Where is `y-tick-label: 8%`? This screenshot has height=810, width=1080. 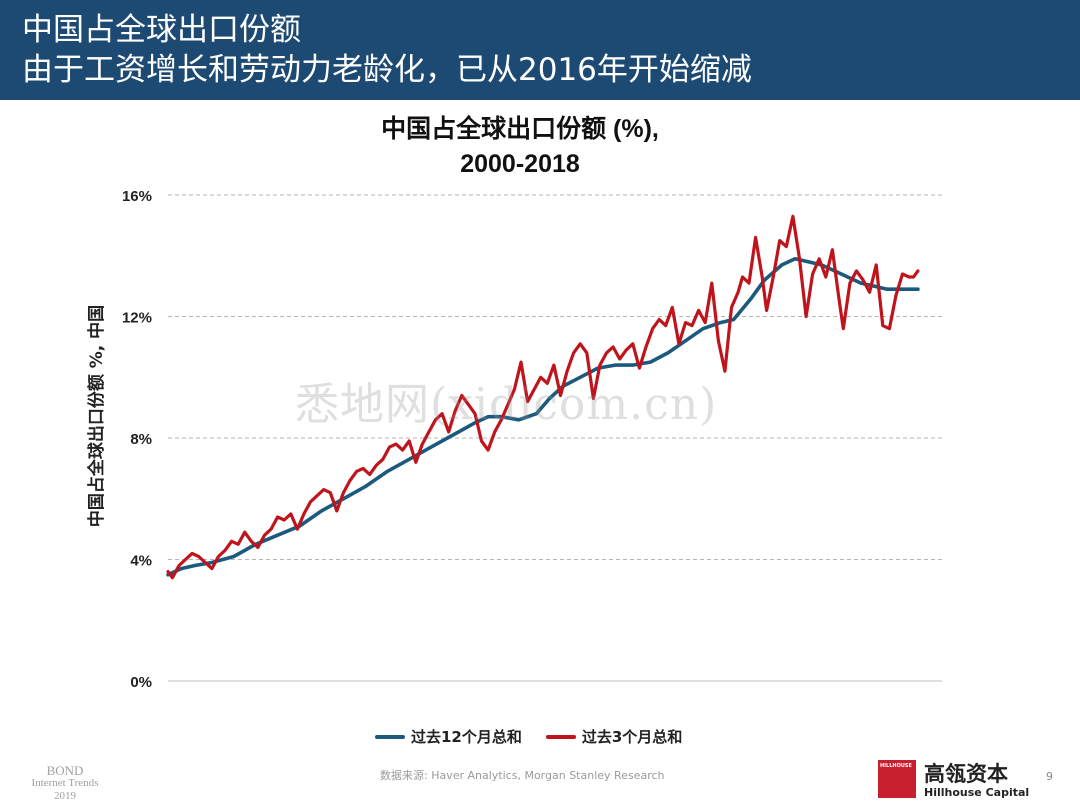 y-tick-label: 8% is located at coordinates (141, 439).